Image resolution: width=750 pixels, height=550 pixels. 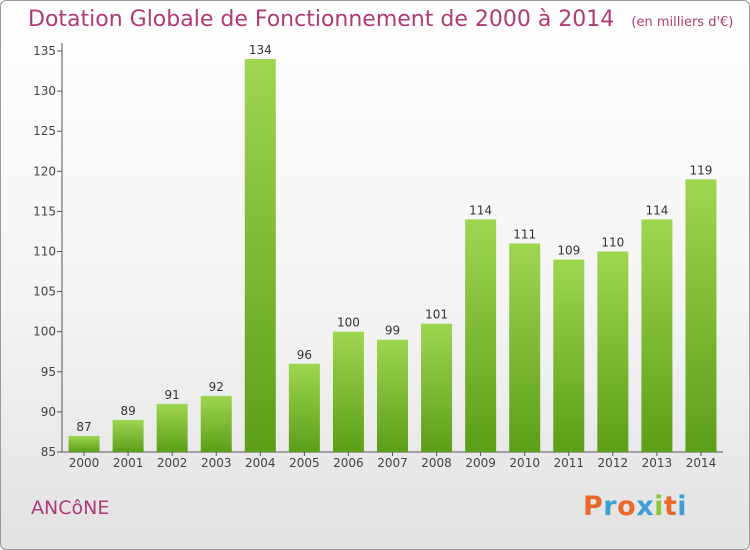 I want to click on logo-letter: t, so click(x=670, y=506).